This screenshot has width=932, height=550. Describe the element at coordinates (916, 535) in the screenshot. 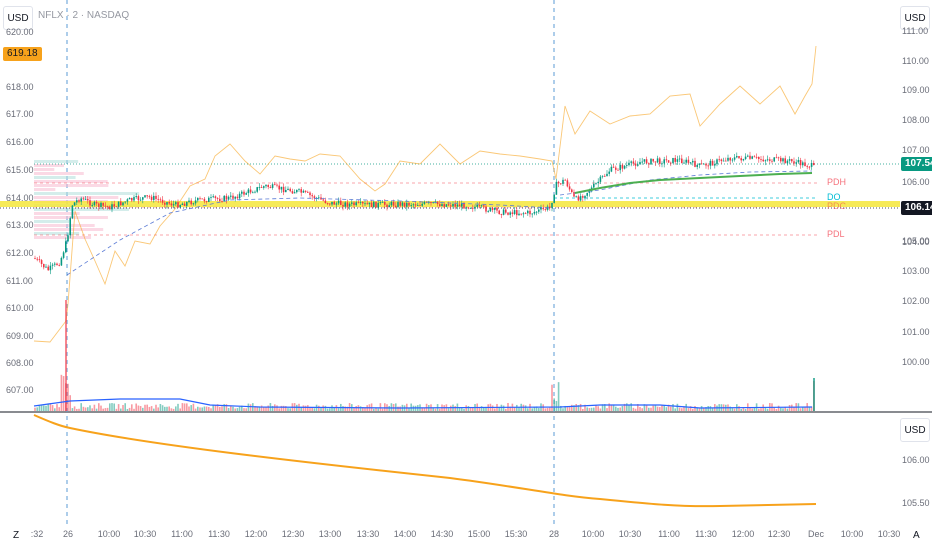

I see `auto-scale-button-right: A` at that location.